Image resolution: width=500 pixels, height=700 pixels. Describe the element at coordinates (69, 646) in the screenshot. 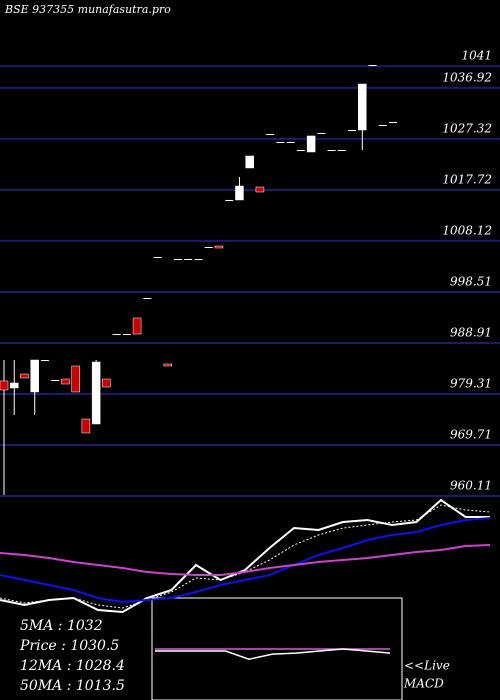

I see `stat-label: Price : 1030.5` at that location.